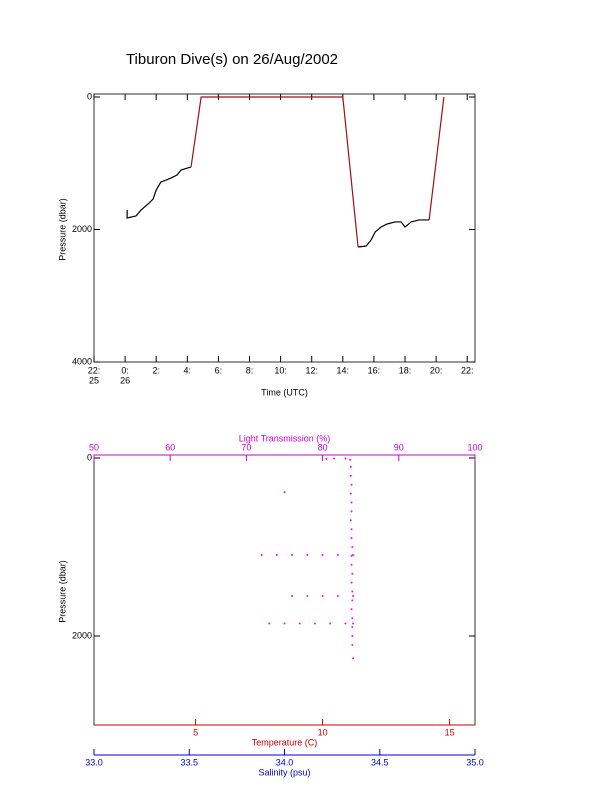  What do you see at coordinates (94, 380) in the screenshot?
I see `x-tick-sublabel: 25` at bounding box center [94, 380].